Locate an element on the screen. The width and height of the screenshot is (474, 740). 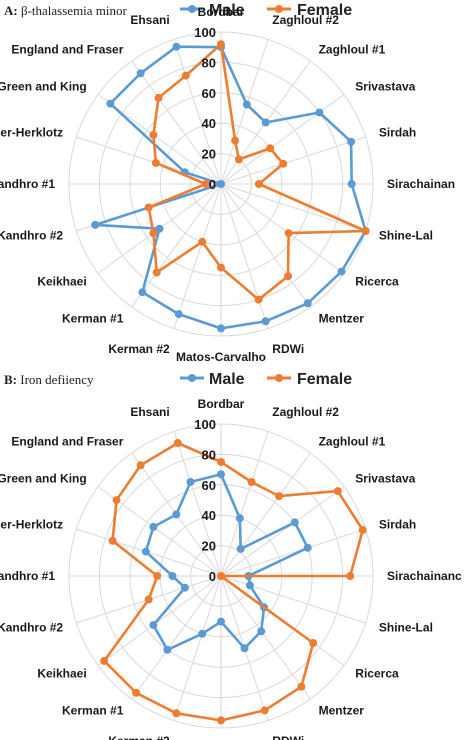
point-a-female-mentzer is located at coordinates (288, 276).